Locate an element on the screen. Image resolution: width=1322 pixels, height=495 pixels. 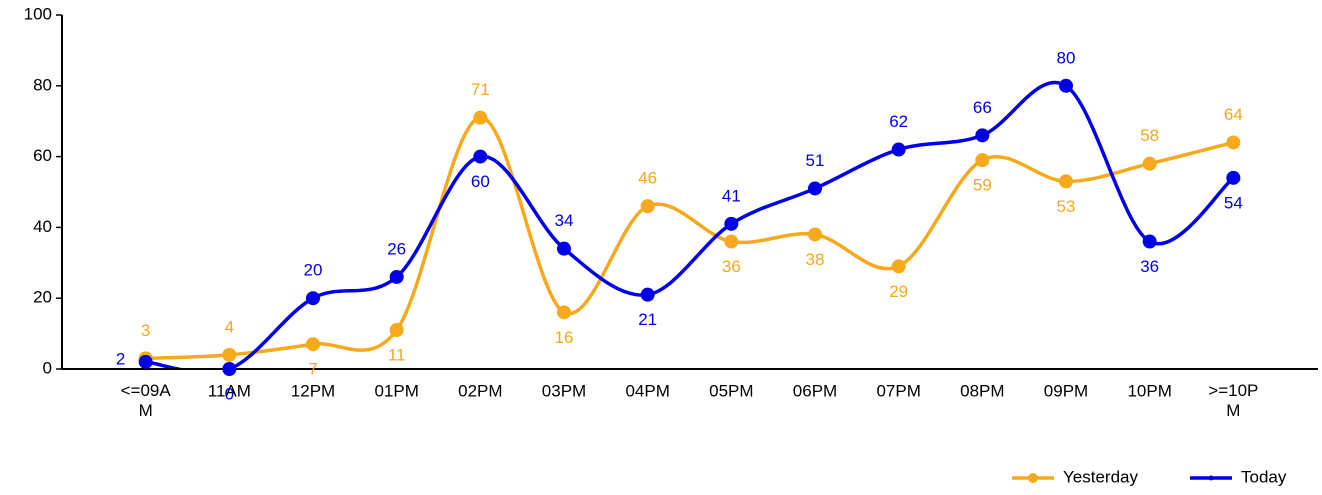
data-label: 29 is located at coordinates (898, 291).